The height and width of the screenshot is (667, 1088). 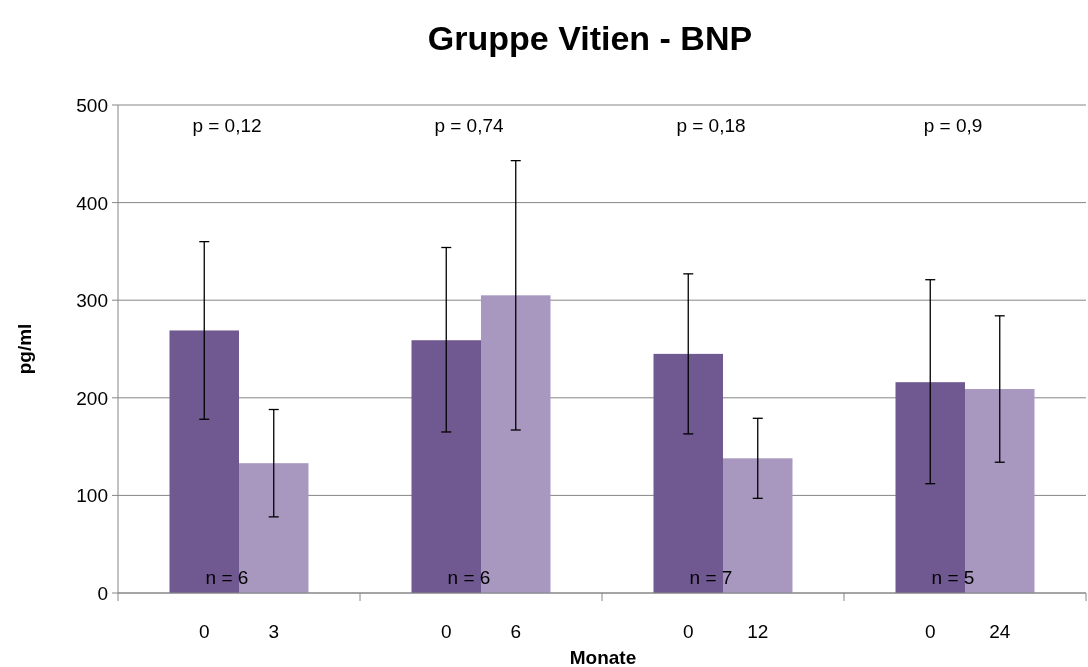 I want to click on x-tick-label: 24, so click(x=1000, y=631).